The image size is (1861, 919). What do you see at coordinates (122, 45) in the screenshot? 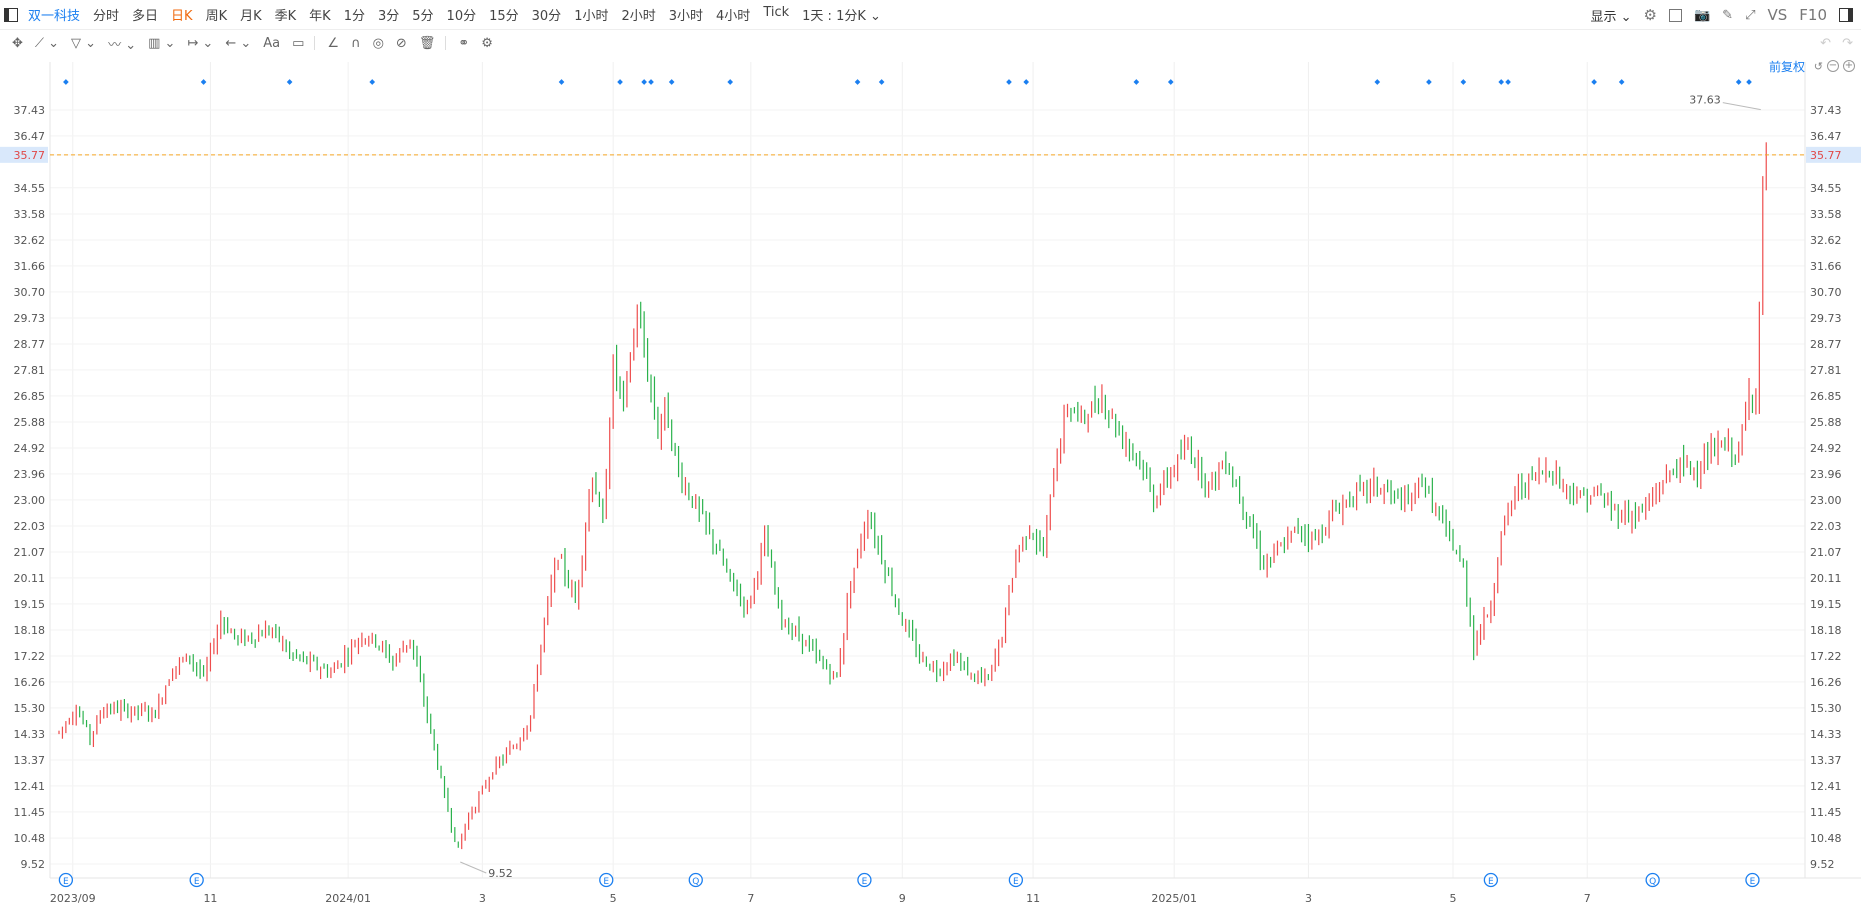
I see `wave-tool-icon: 〰 ⌄` at bounding box center [122, 45].